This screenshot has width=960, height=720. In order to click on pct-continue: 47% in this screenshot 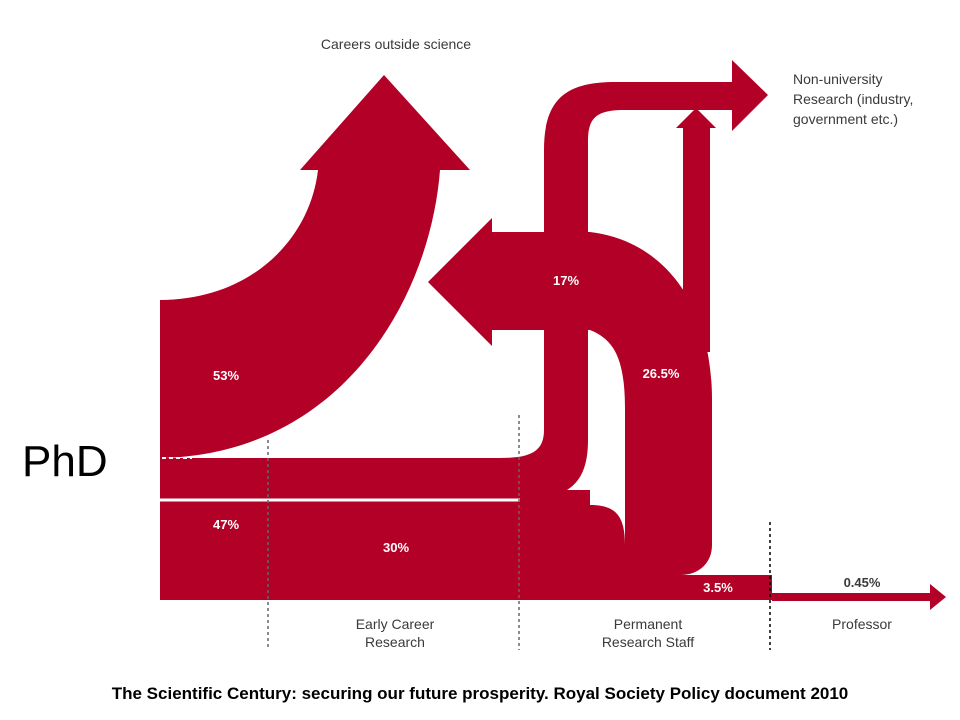, I will do `click(226, 524)`.